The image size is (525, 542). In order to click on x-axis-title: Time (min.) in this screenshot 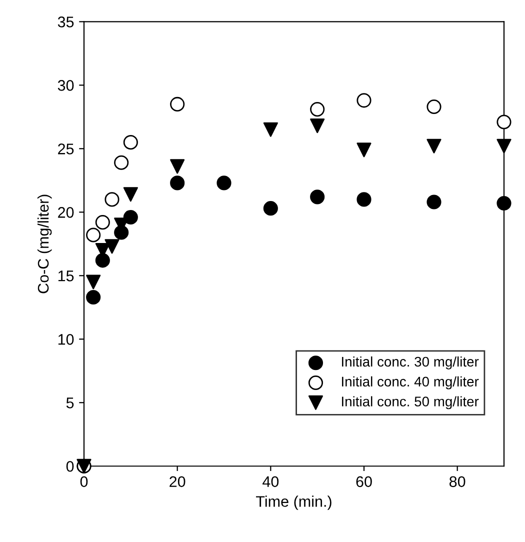, I will do `click(294, 503)`.